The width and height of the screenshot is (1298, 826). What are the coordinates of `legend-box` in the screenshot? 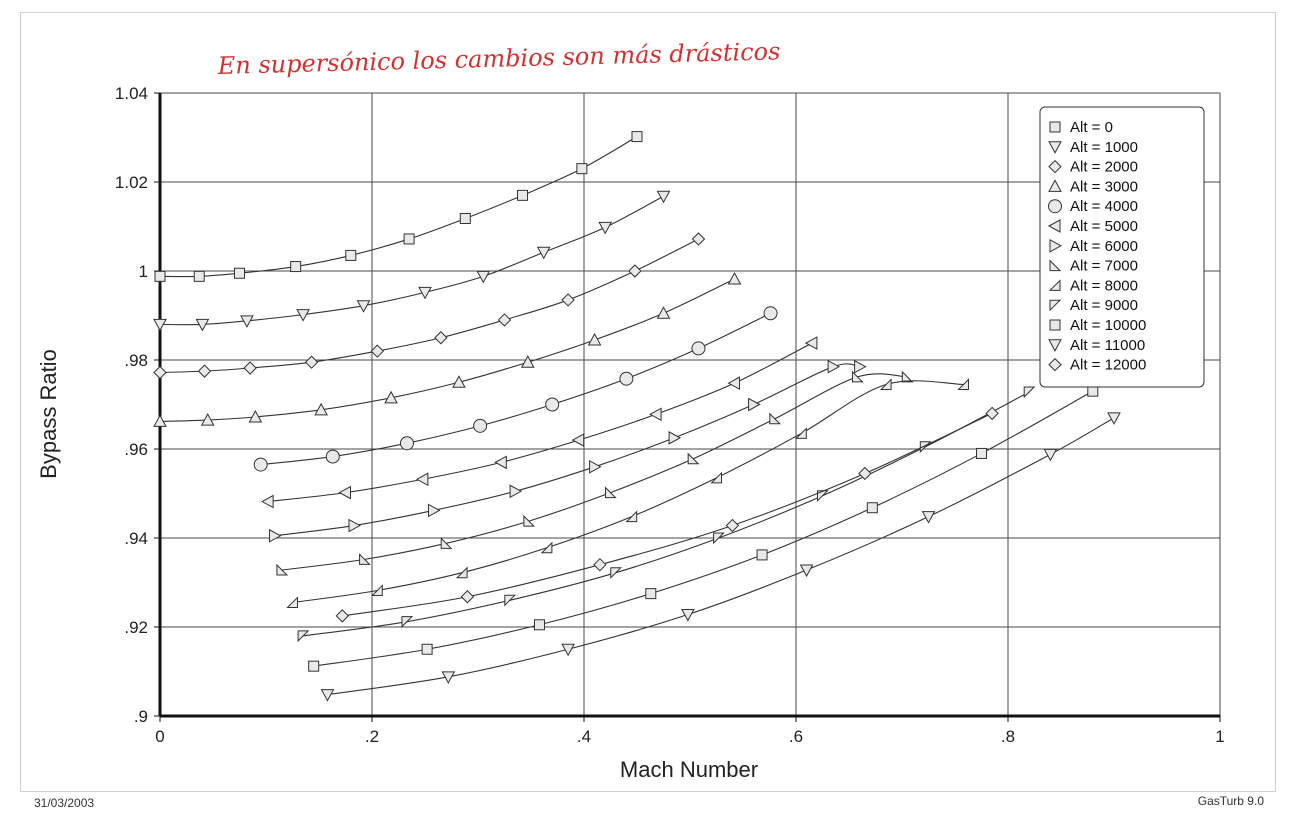 It's located at (1122, 247).